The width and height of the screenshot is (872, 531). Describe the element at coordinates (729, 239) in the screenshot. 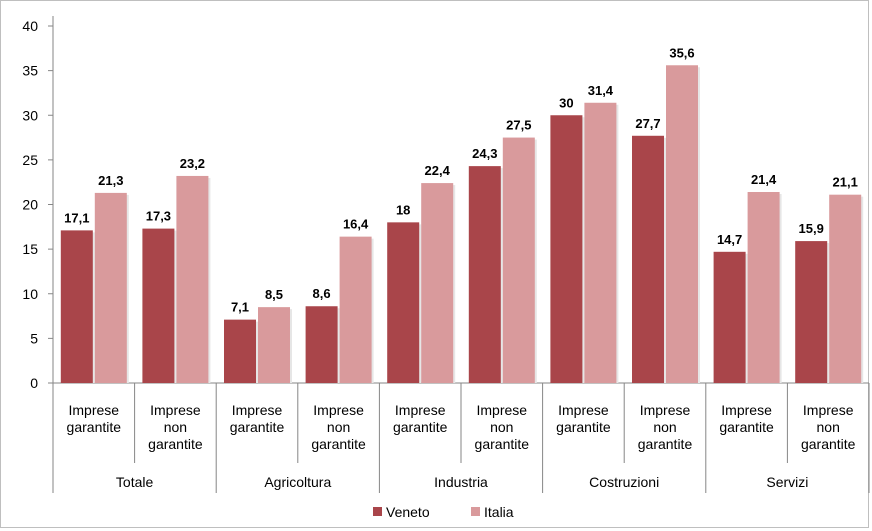

I see `data-label: 14,7` at that location.